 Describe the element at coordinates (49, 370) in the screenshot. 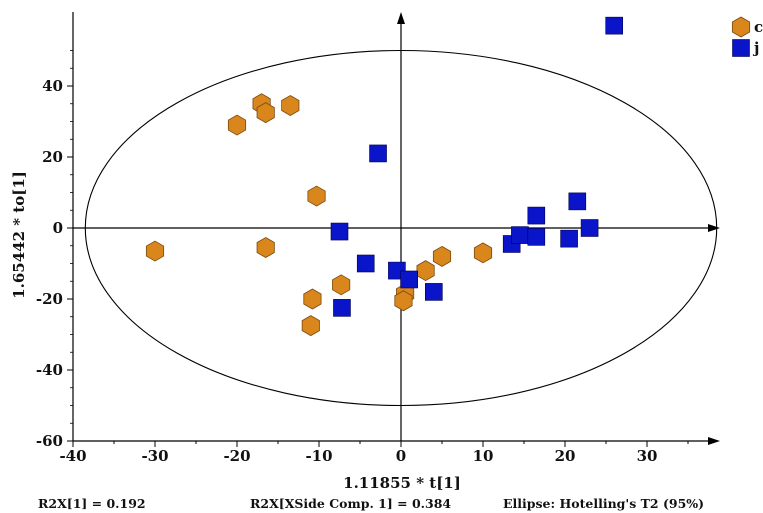

I see `y-tick-label: -40` at that location.